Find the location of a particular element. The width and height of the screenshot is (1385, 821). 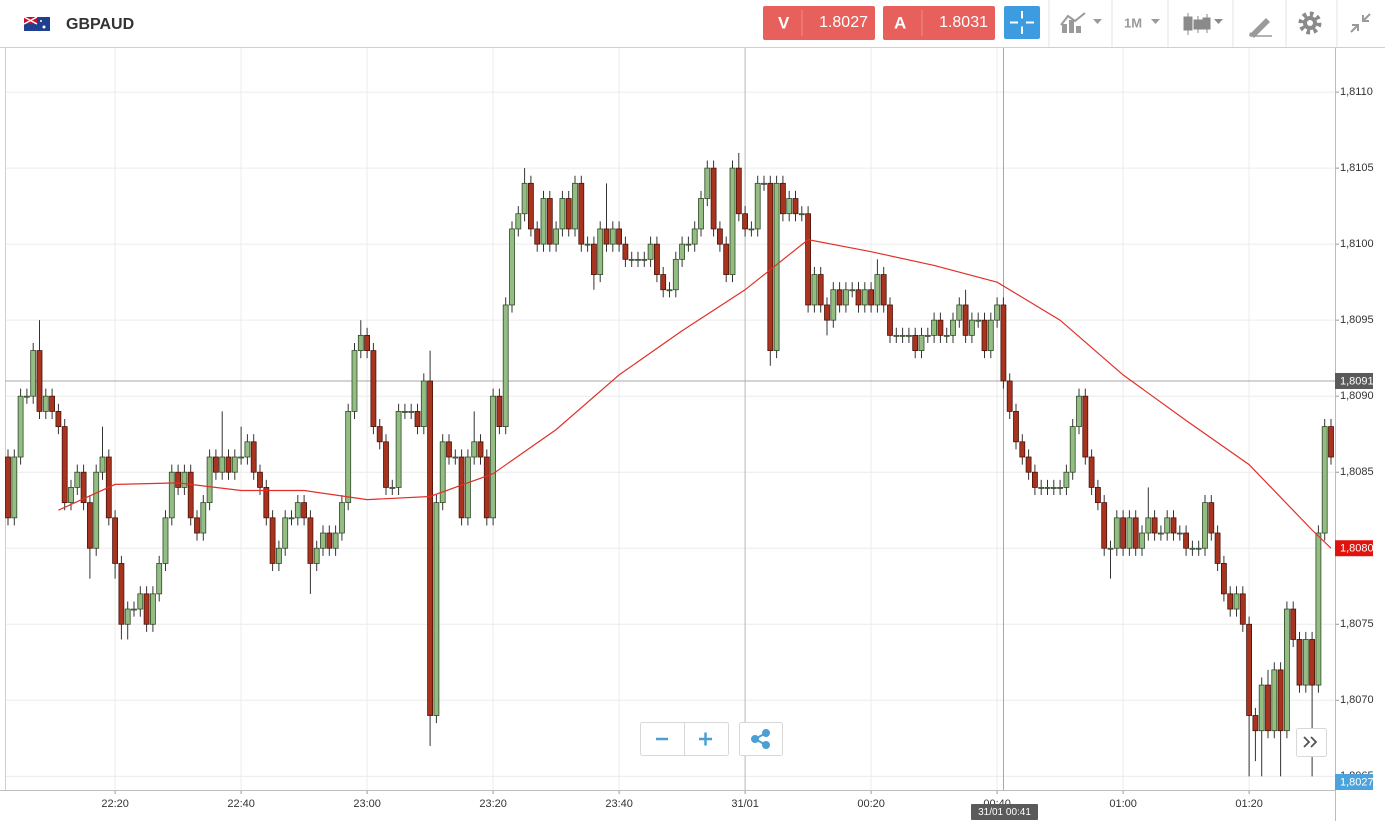

settings-button is located at coordinates (1310, 23).